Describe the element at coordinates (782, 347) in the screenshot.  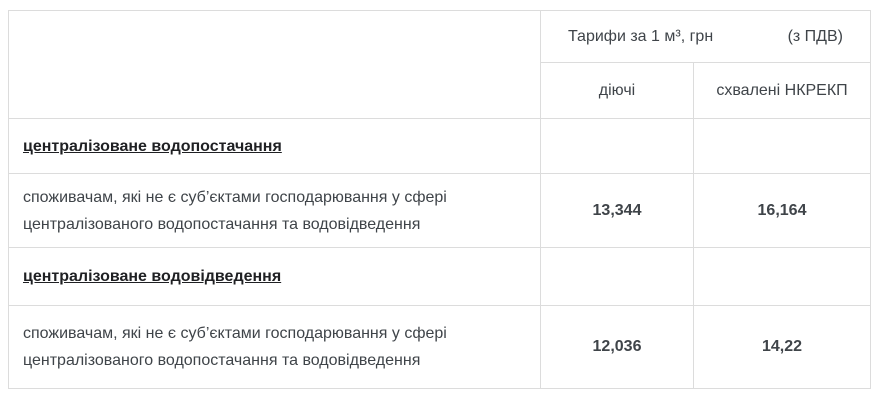
I see `value-cell-approved: 14,22` at that location.